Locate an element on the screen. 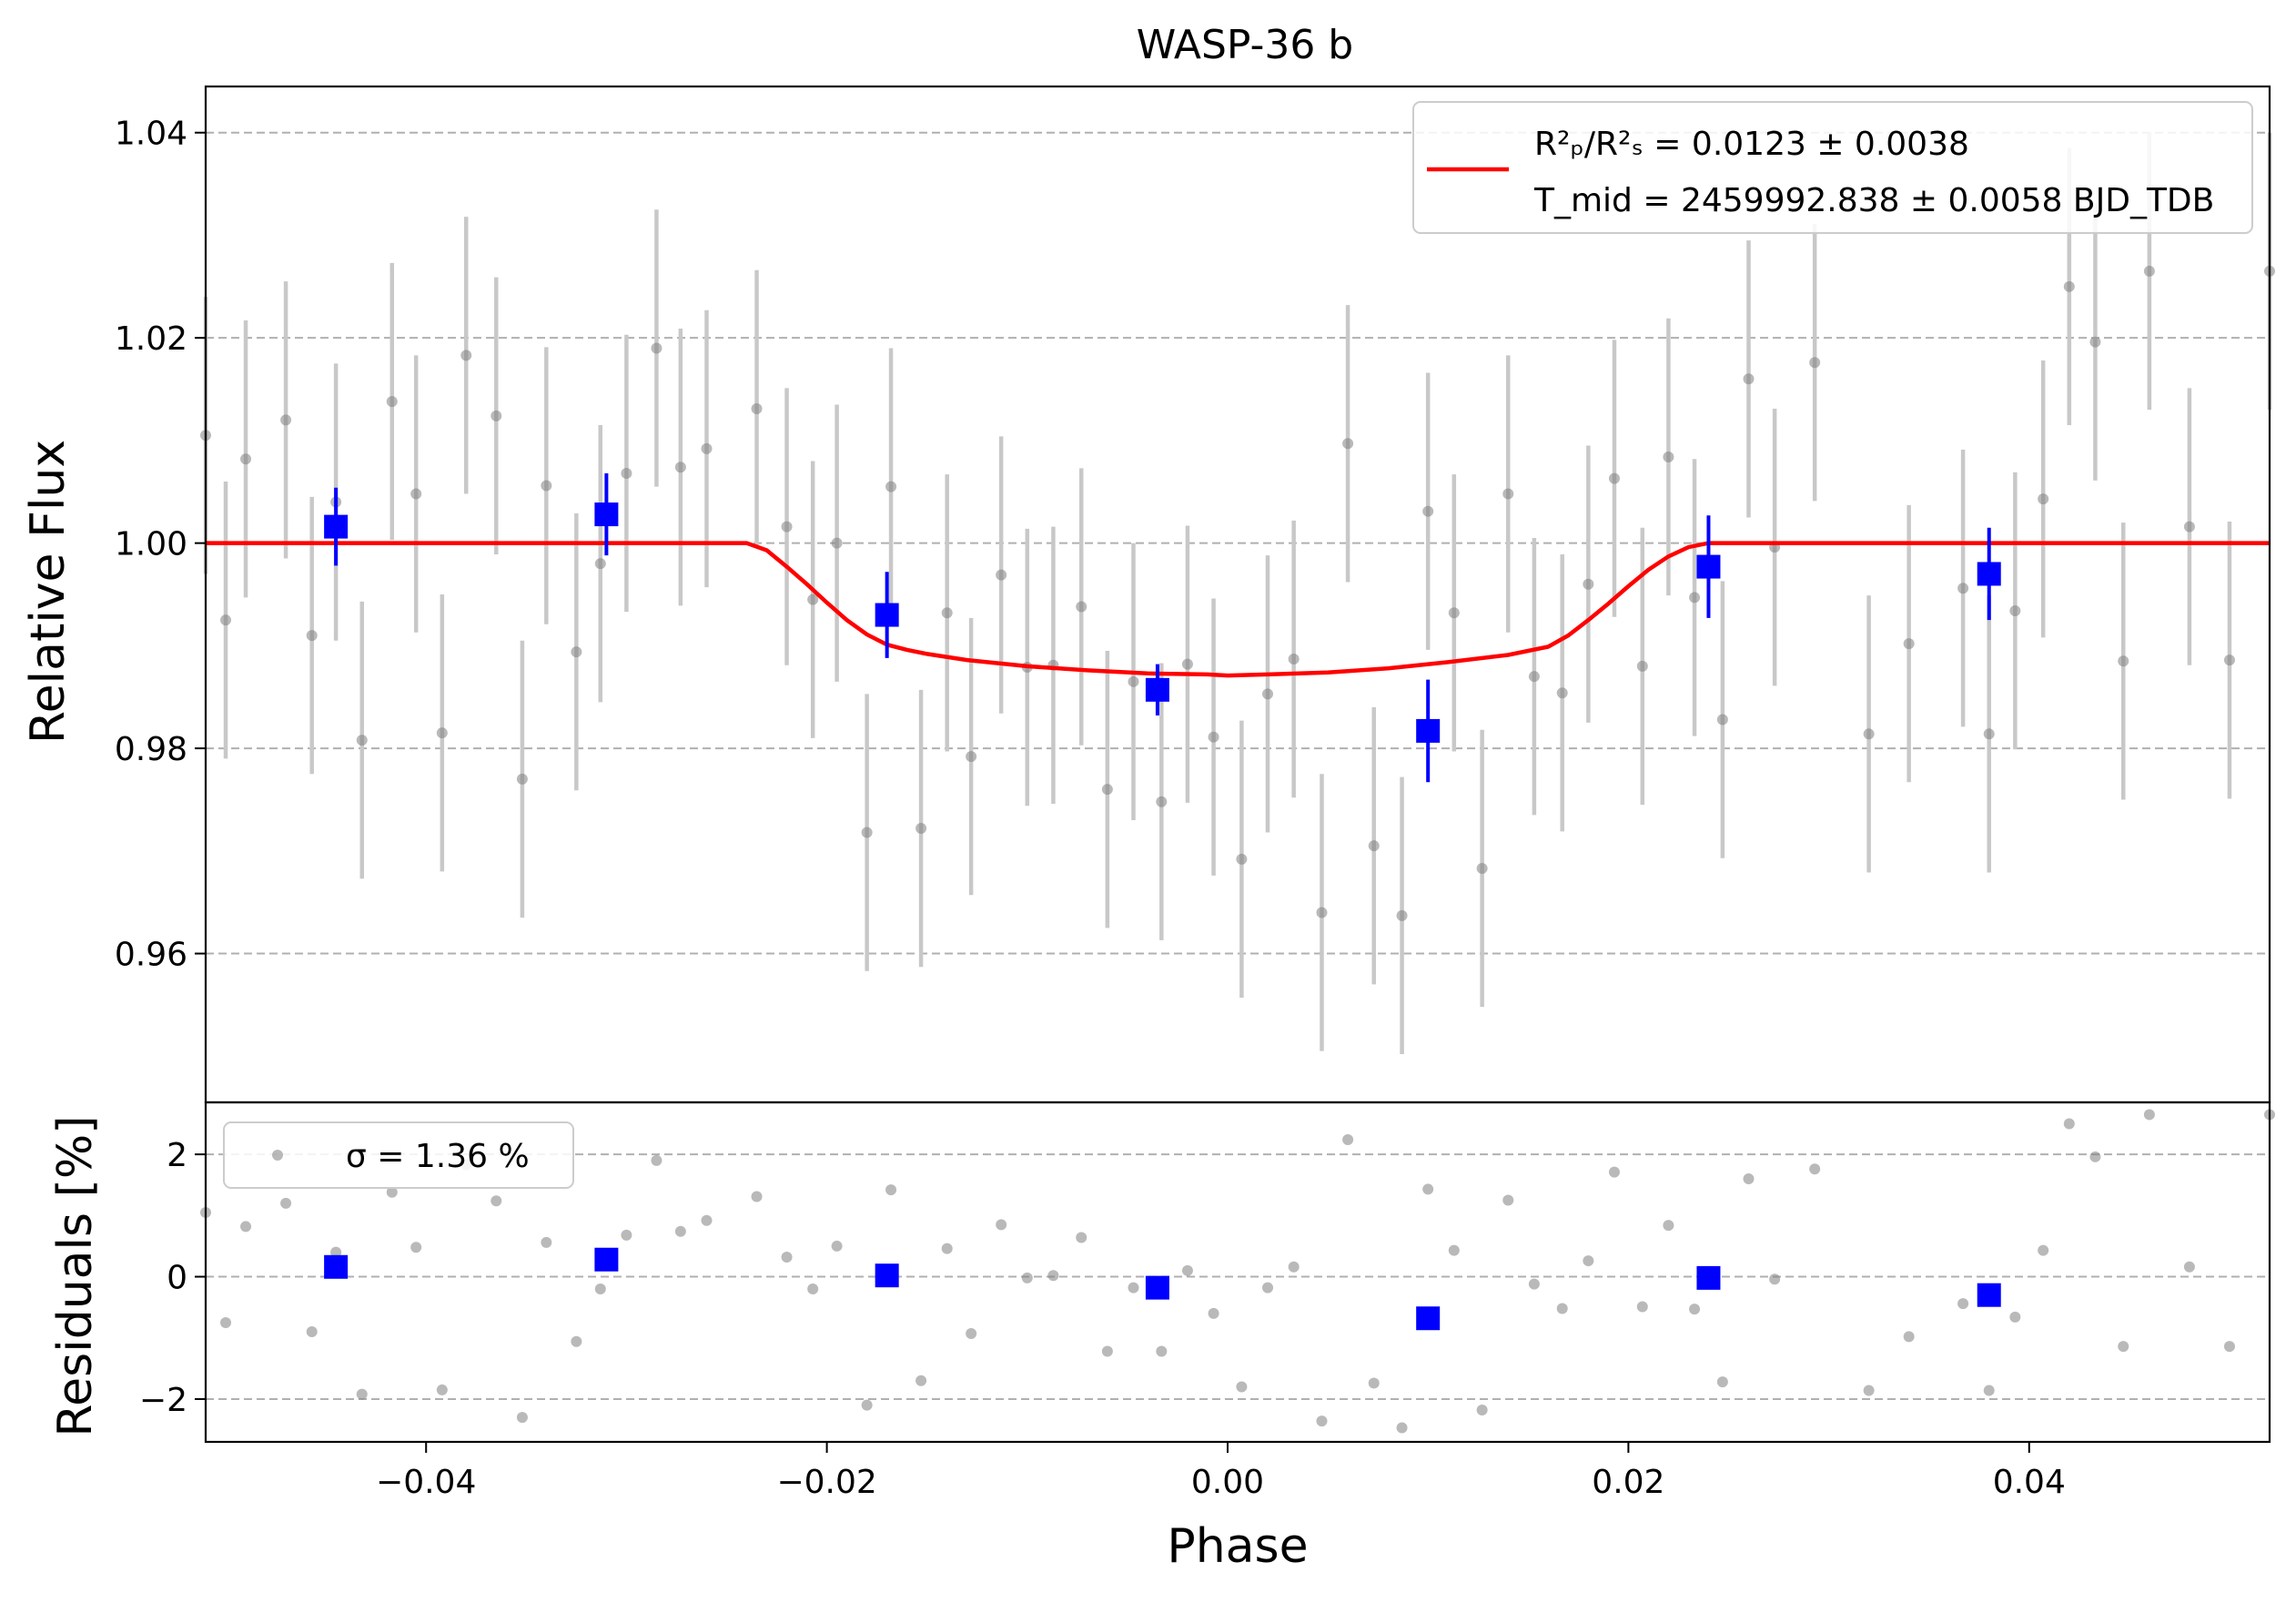 Image resolution: width=2296 pixels, height=1603 pixels. main-binned-points is located at coordinates (1162, 627).